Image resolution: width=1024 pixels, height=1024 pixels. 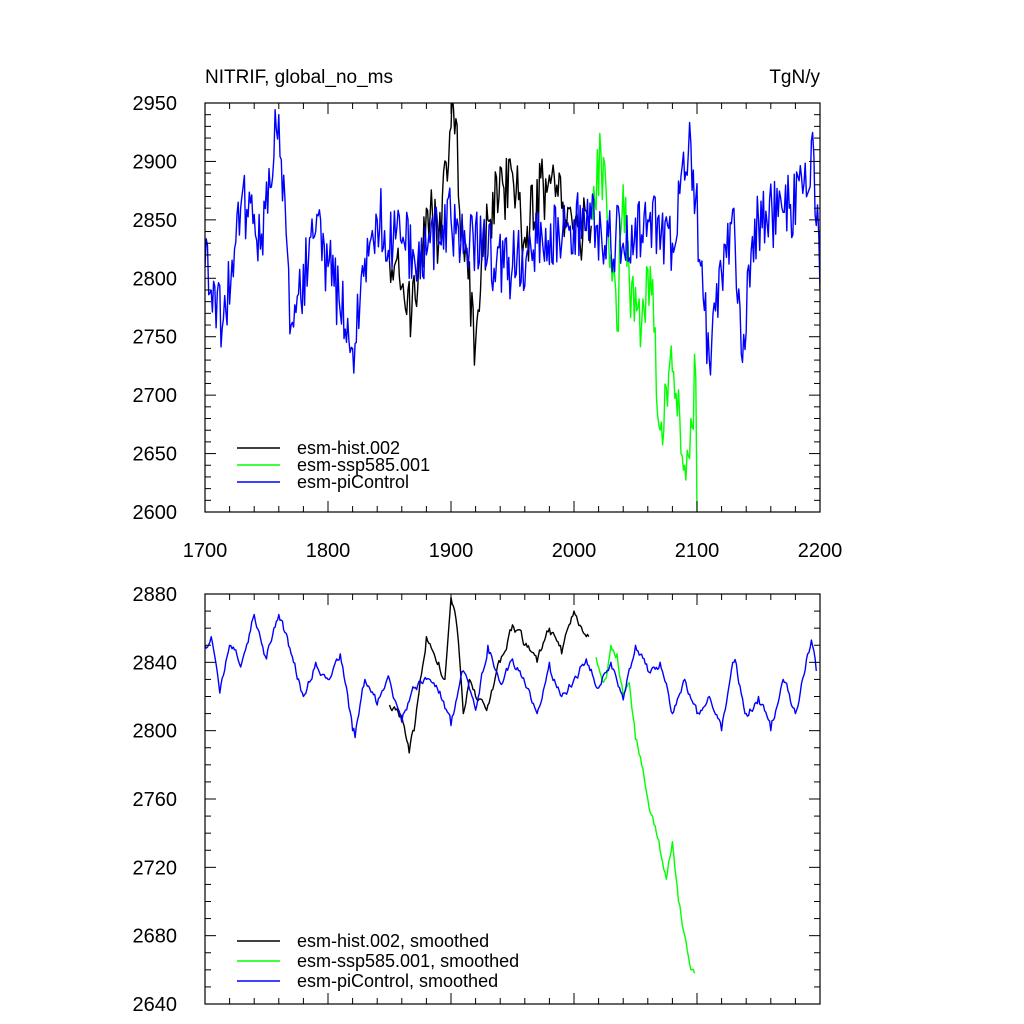 What do you see at coordinates (155, 104) in the screenshot?
I see `y-tick-label: 2950` at bounding box center [155, 104].